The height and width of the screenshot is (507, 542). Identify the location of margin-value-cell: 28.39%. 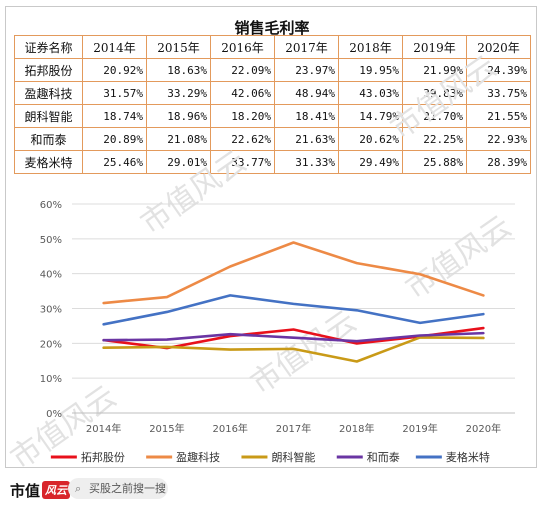
(498, 162).